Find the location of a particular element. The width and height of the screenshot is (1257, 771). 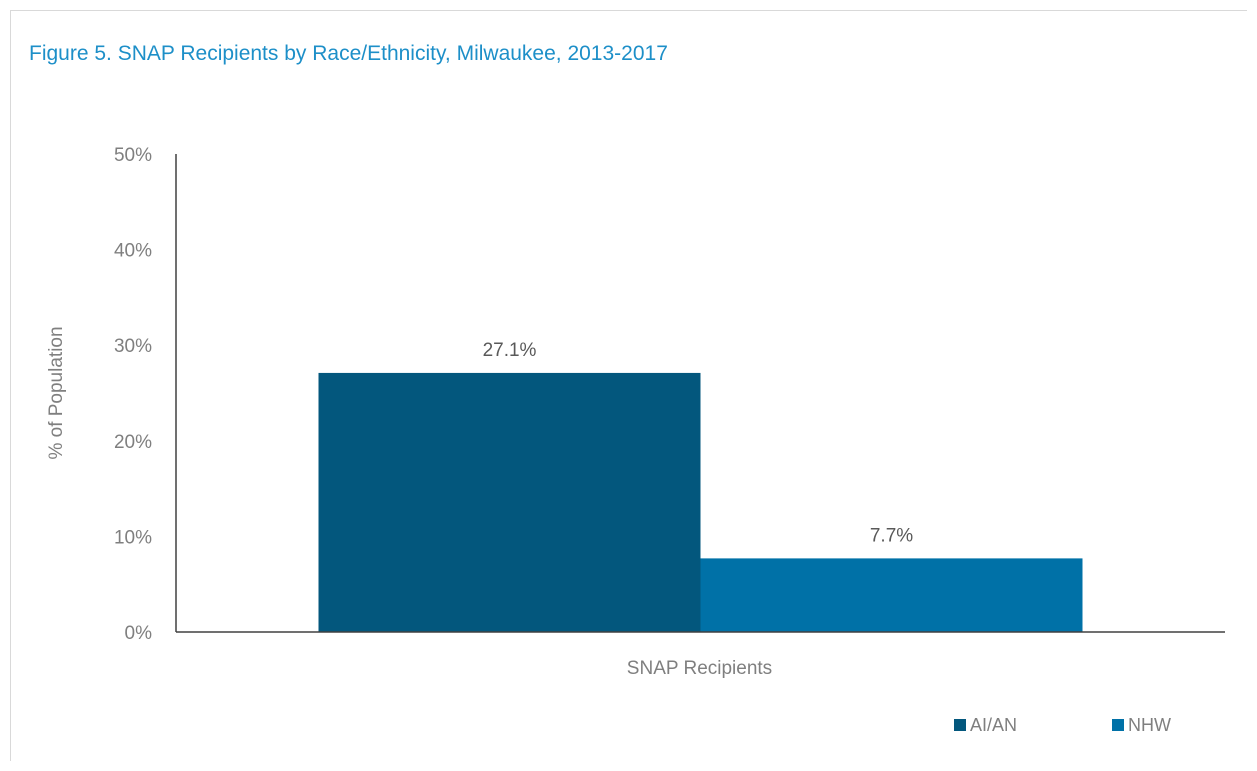

bar-nhw is located at coordinates (892, 595).